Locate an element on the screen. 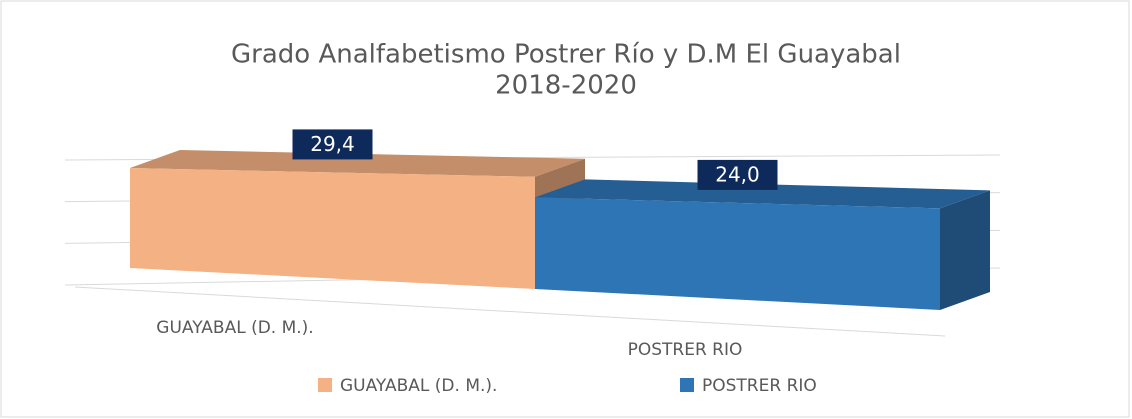 The image size is (1132, 419). x-tick-label: GUAYABAL (D. M.). is located at coordinates (234, 328).